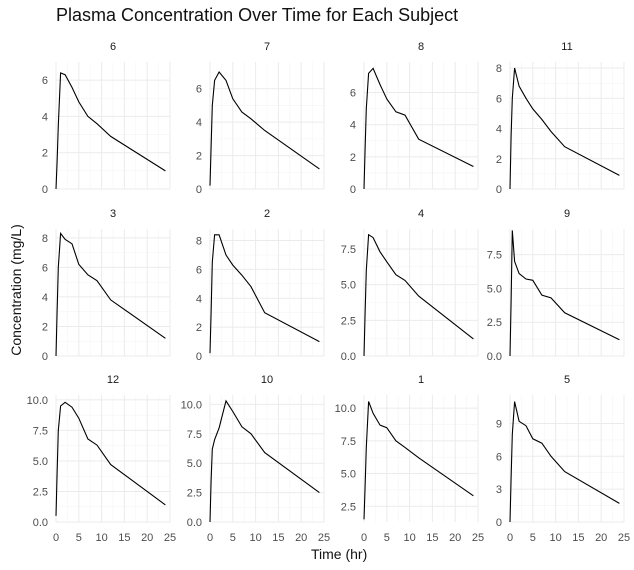 The width and height of the screenshot is (634, 570). Describe the element at coordinates (499, 424) in the screenshot. I see `y-tick-label: 9` at that location.